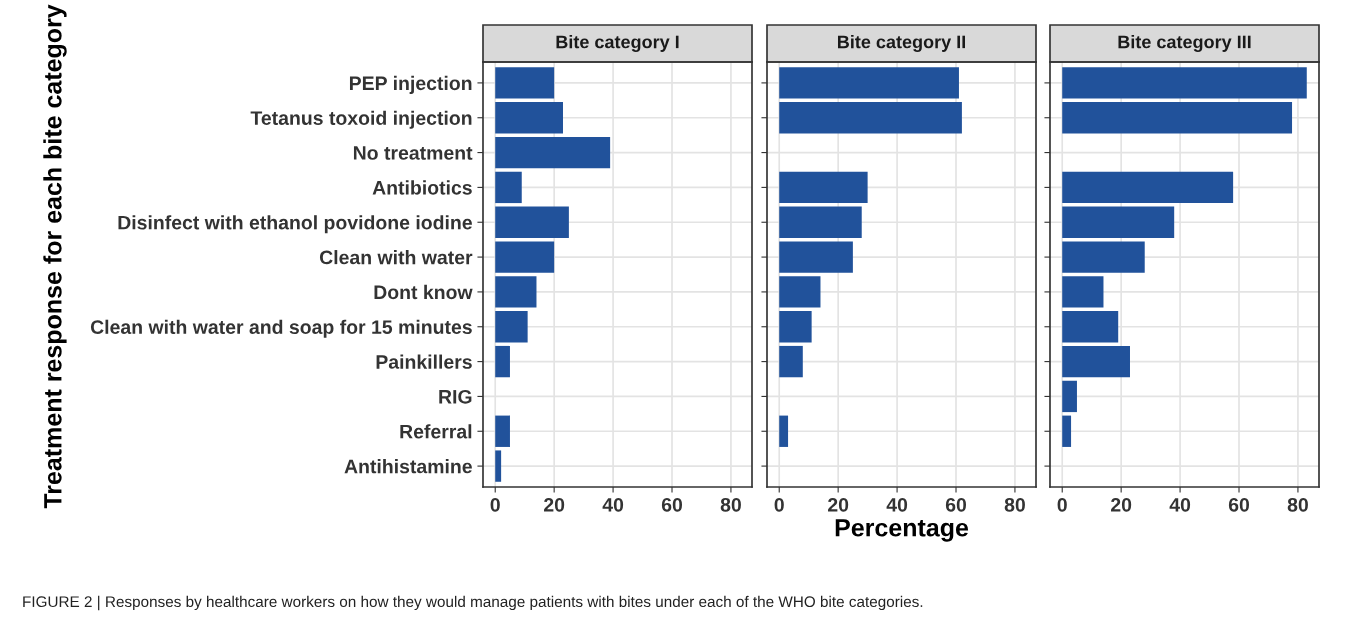  I want to click on y-tick-label: Clean with water, so click(396, 257).